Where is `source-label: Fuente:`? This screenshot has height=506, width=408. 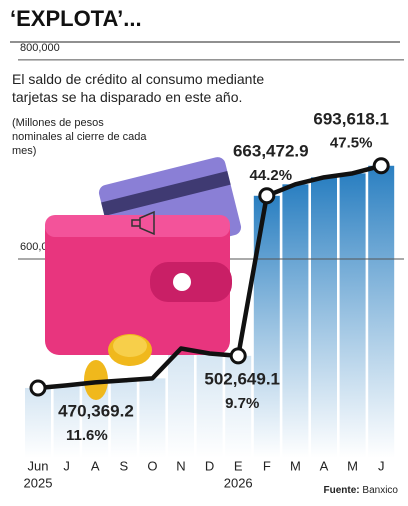 source-label: Fuente: is located at coordinates (342, 490).